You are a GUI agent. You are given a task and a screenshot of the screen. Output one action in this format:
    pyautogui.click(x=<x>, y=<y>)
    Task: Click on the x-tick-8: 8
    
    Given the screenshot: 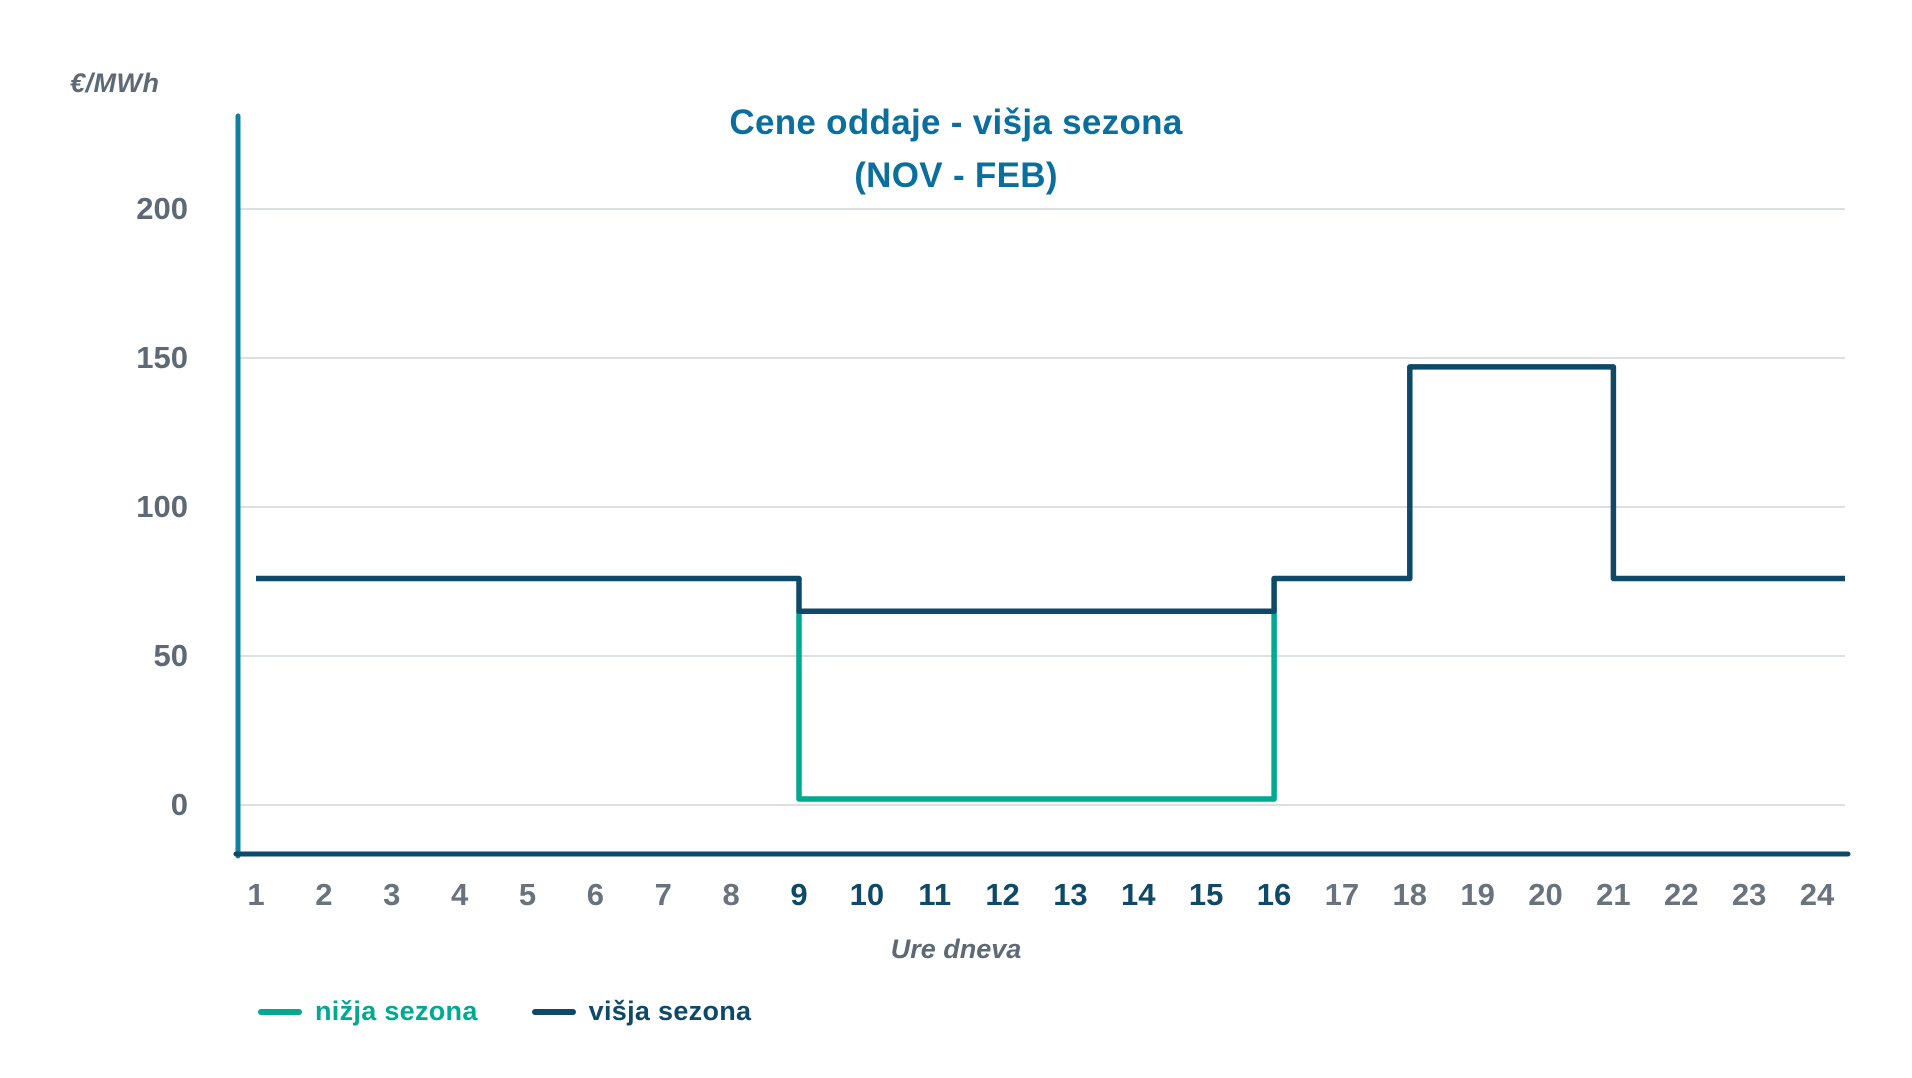 What is the action you would take?
    pyautogui.click(x=731, y=894)
    